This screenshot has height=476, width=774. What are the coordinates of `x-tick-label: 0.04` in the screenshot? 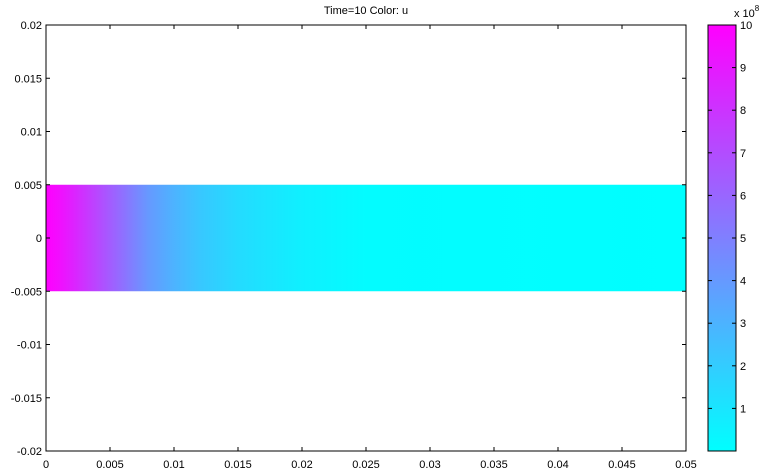 It's located at (557, 465).